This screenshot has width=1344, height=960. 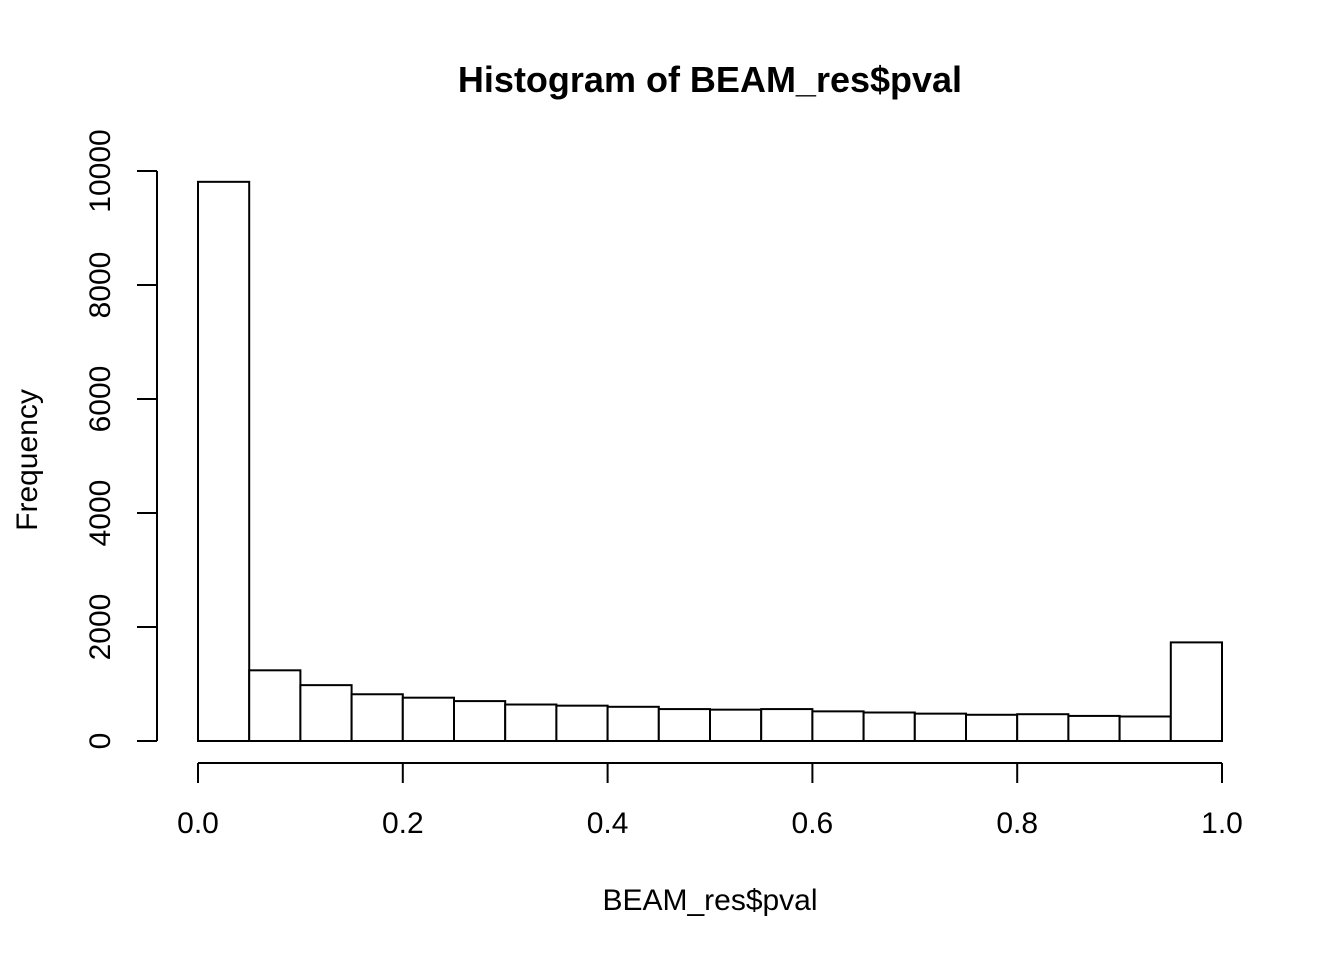 What do you see at coordinates (198, 823) in the screenshot?
I see `x-tick-label: 0.0` at bounding box center [198, 823].